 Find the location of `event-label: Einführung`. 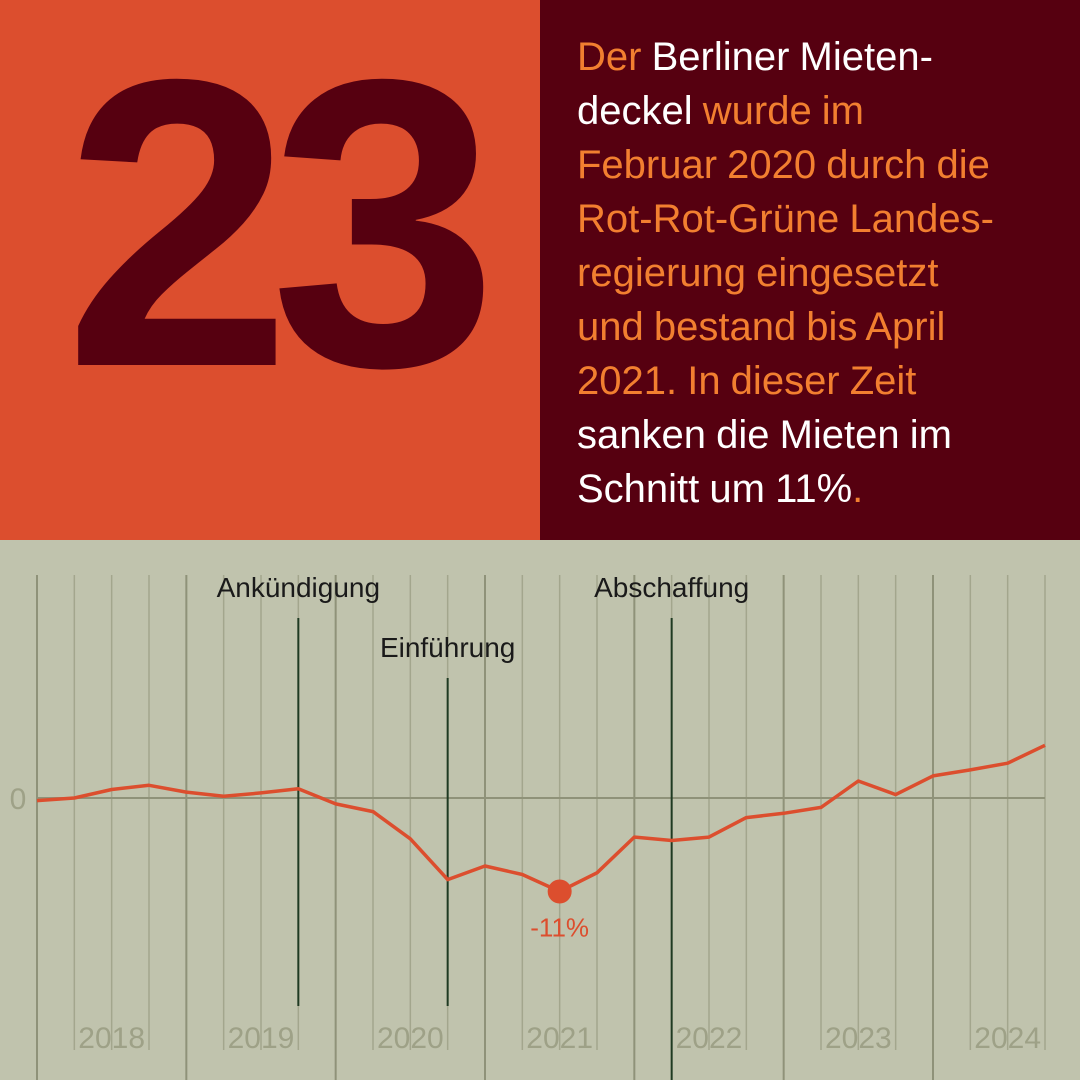

event-label: Einführung is located at coordinates (447, 647).